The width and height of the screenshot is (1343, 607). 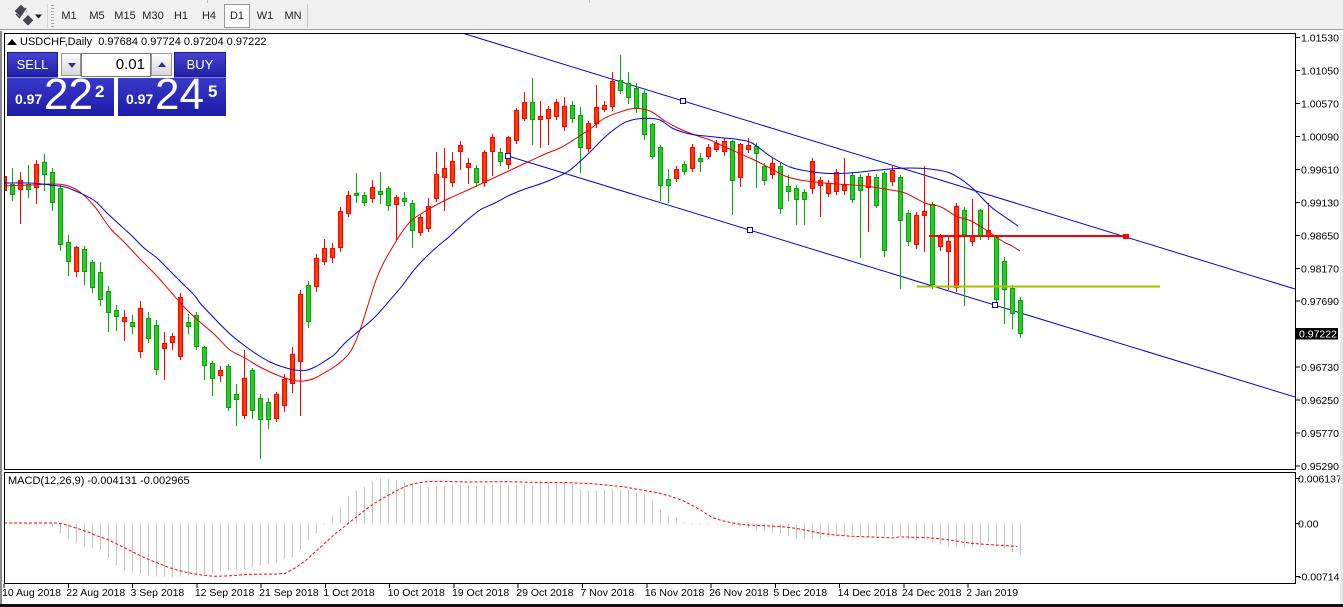 What do you see at coordinates (1320, 171) in the screenshot?
I see `svg-text: 0.99610` at bounding box center [1320, 171].